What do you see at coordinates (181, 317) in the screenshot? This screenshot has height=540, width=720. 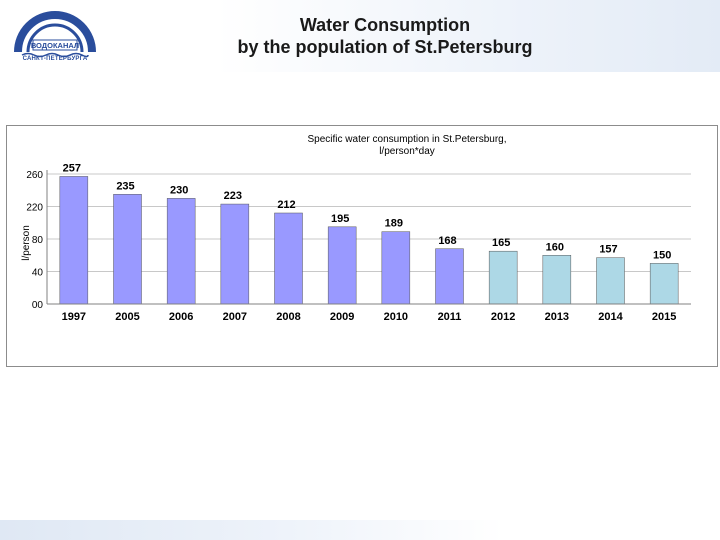 I see `x-tick-label-2006: 2006` at bounding box center [181, 317].